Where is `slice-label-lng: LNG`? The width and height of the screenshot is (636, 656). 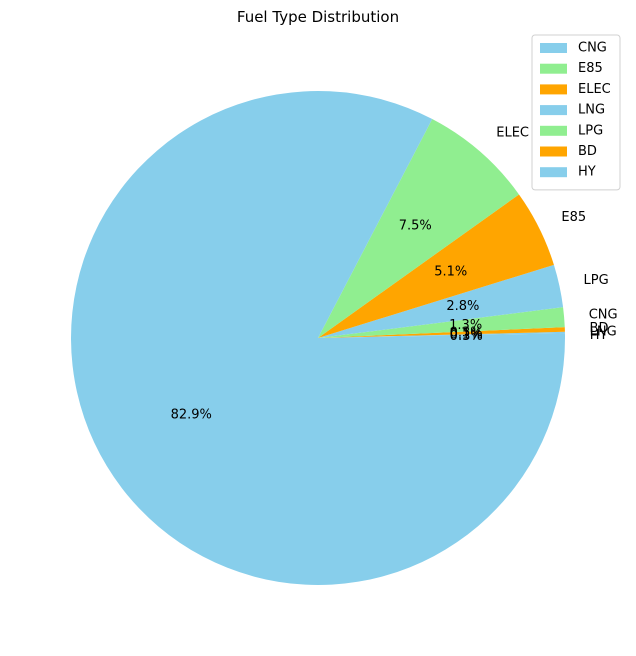 slice-label-lng: LNG is located at coordinates (603, 332).